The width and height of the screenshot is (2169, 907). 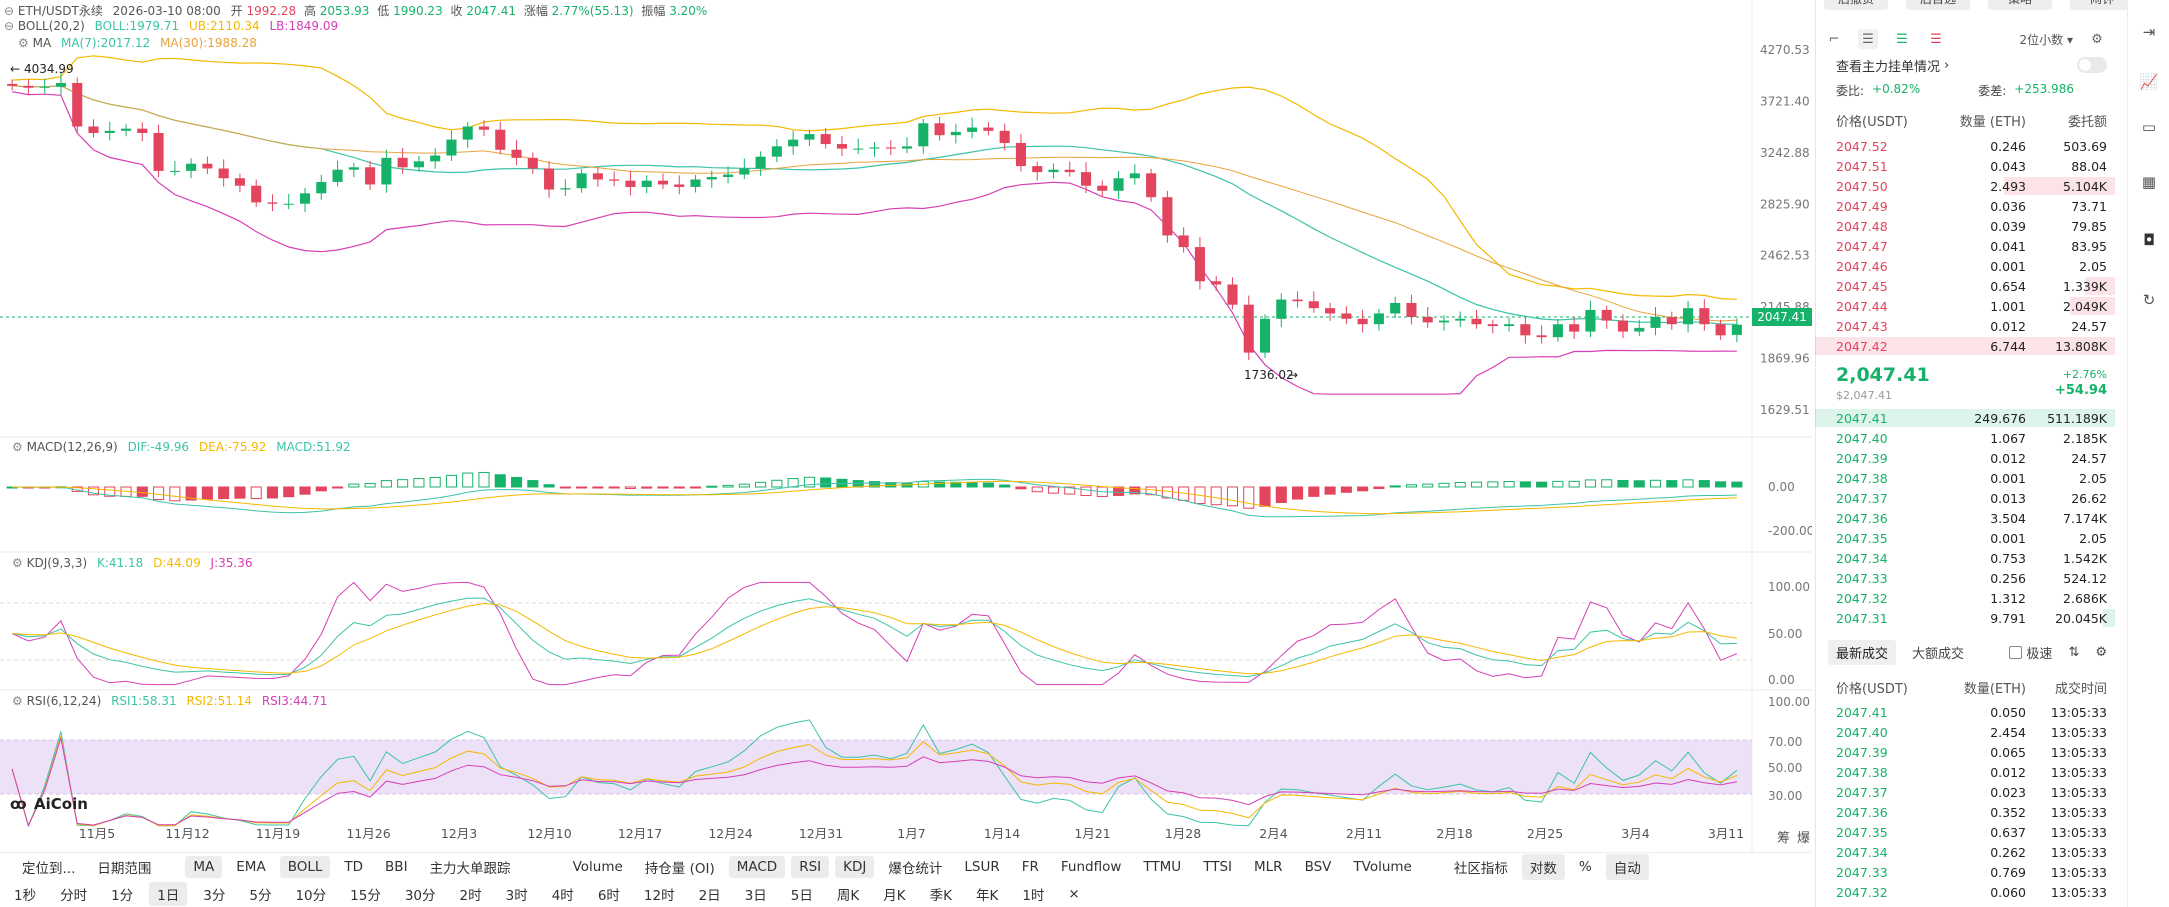 I want to click on toolbar-item: 主力大单跟踪, so click(x=470, y=868).